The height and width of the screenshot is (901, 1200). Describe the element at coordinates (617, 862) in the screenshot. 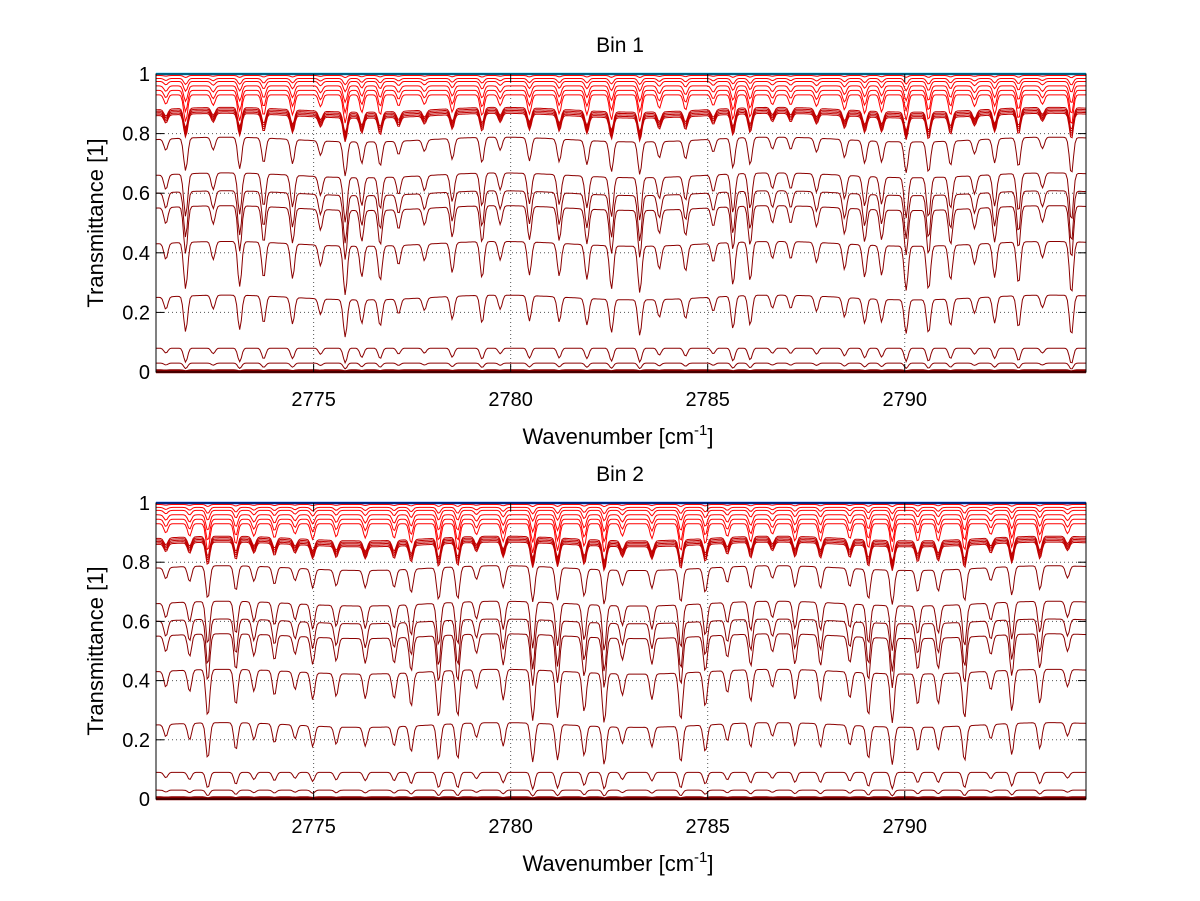

I see `panel-bin2-xlabel: Wavenumber [cm-1]` at that location.